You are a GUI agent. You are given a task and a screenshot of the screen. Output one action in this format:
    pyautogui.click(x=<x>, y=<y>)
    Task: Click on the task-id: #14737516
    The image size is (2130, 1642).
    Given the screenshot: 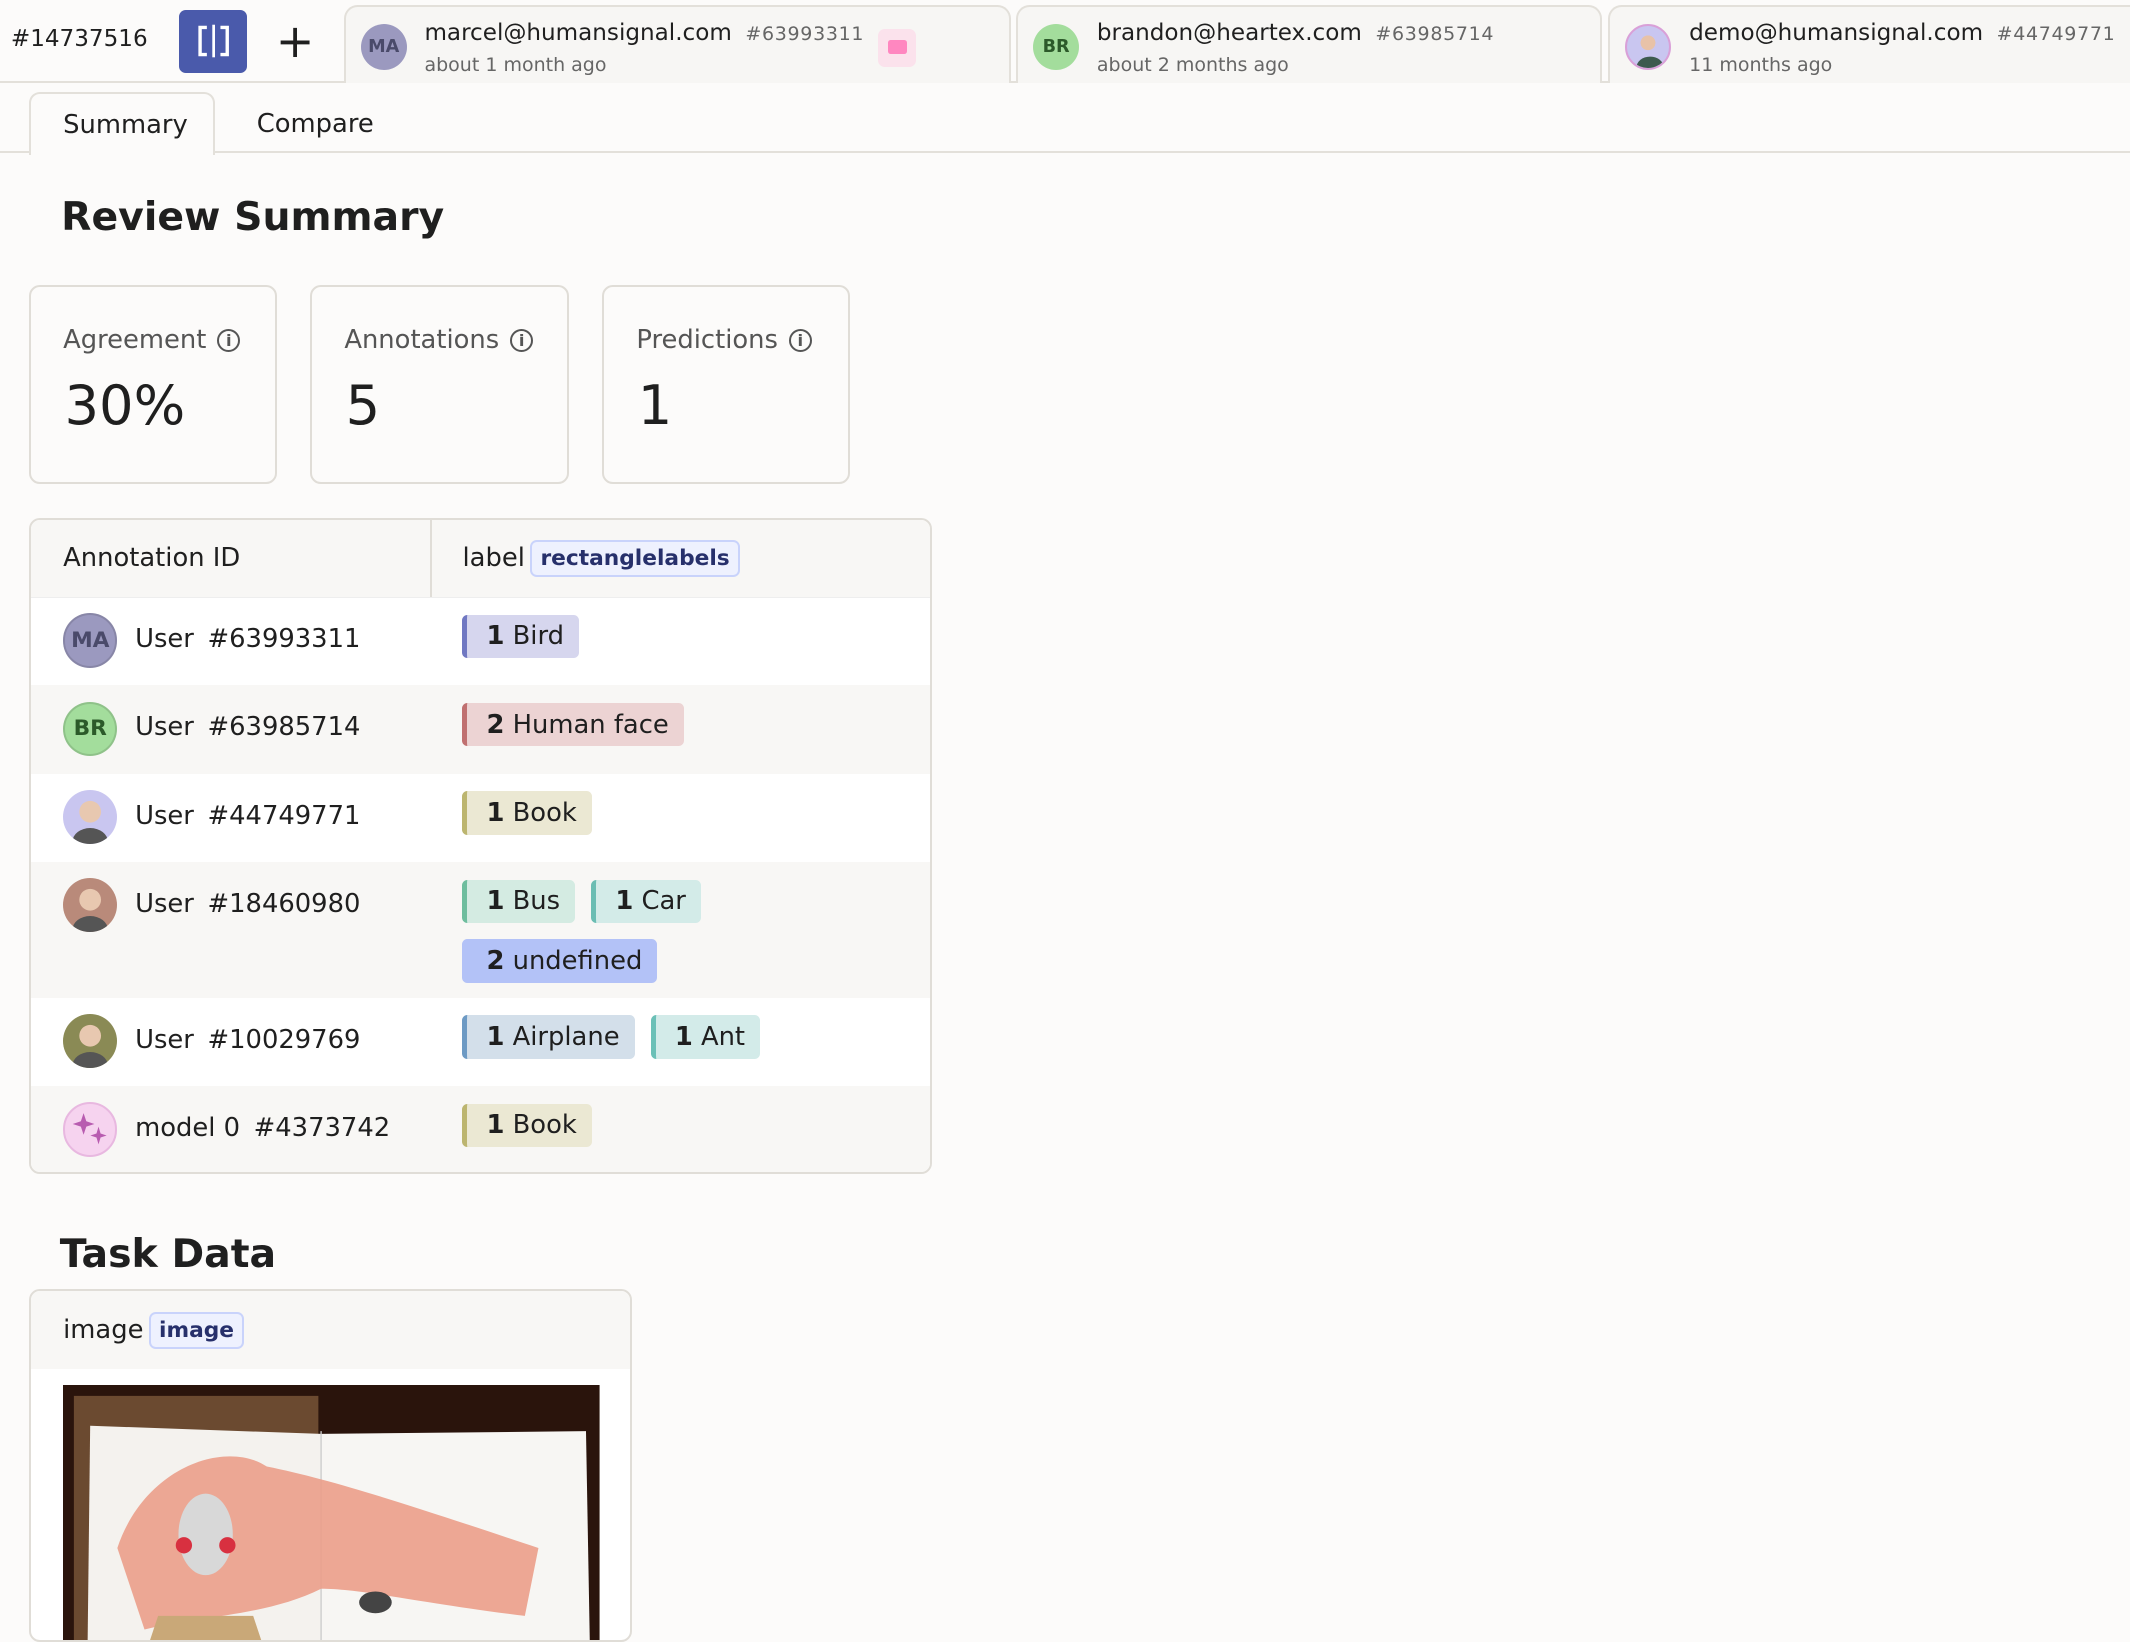 What is the action you would take?
    pyautogui.click(x=79, y=38)
    